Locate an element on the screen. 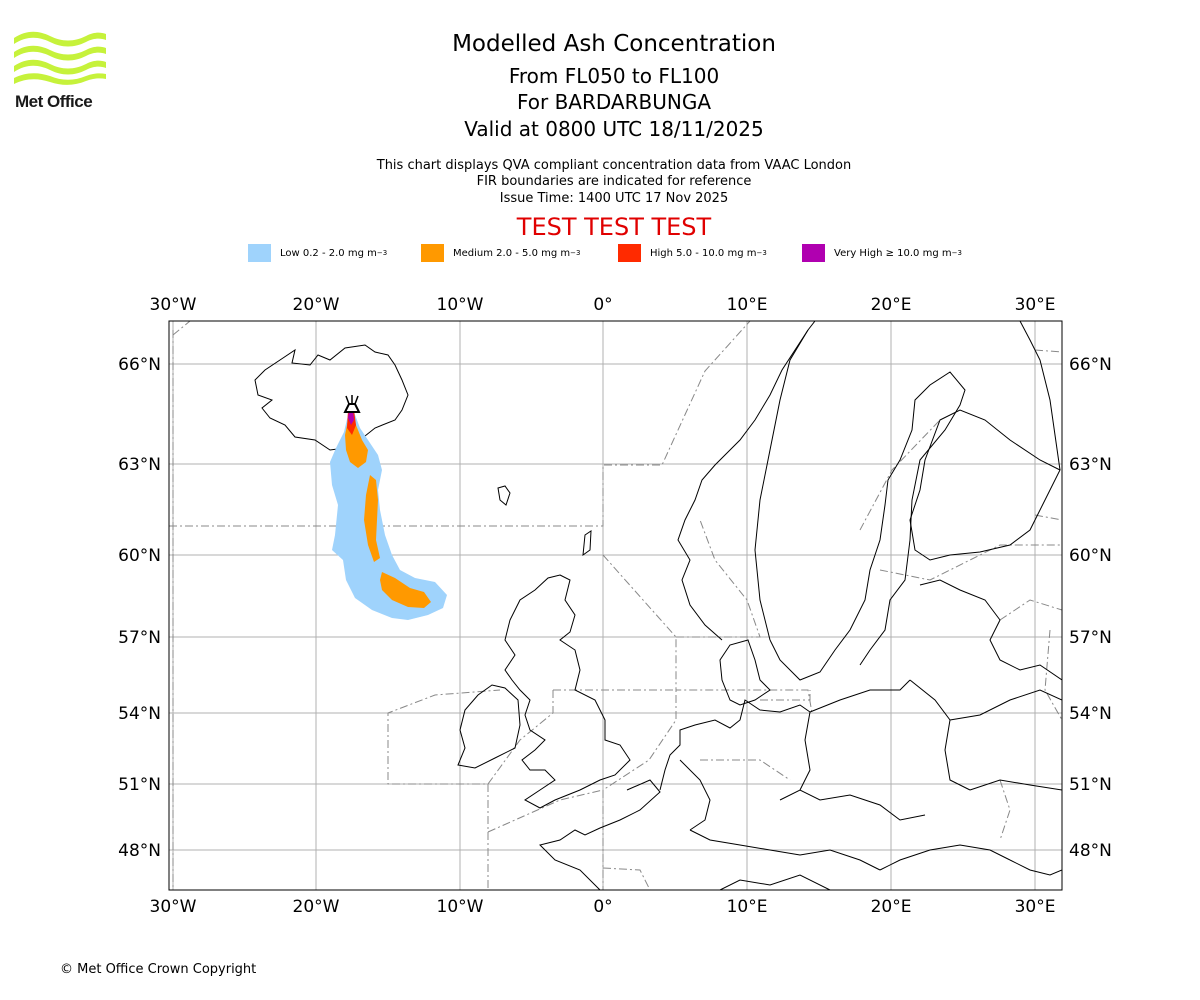 The width and height of the screenshot is (1200, 1000). lon-label-top: 10°E is located at coordinates (747, 305).